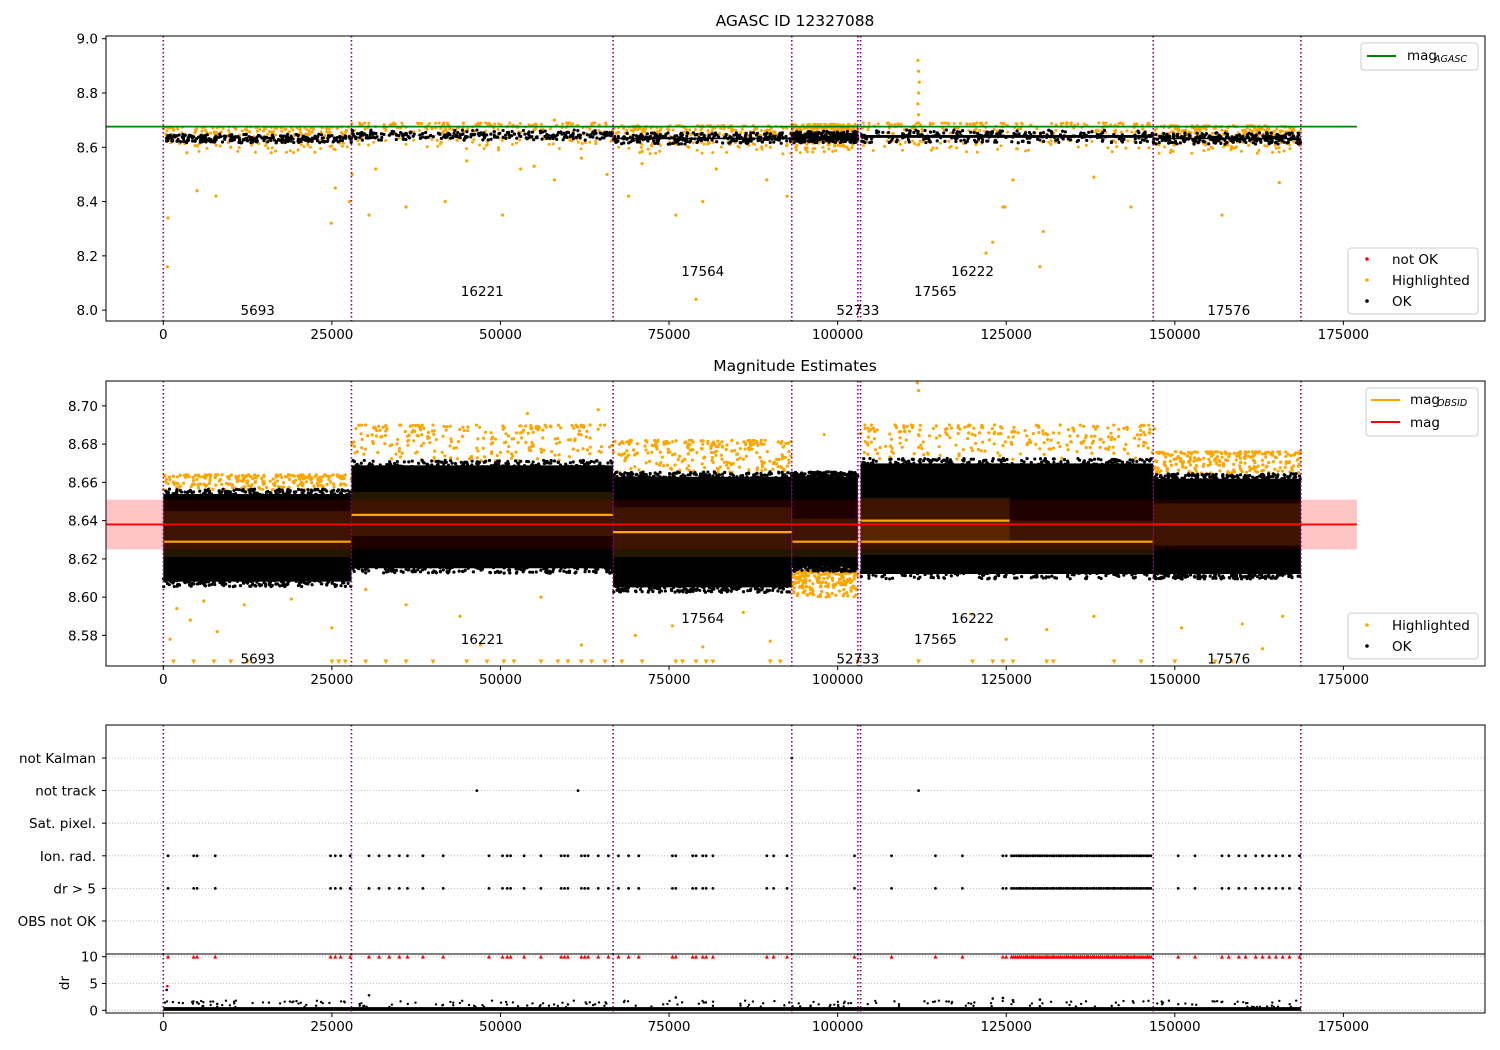 The image size is (1500, 1050). I want to click on obsid-label: 16222, so click(972, 272).